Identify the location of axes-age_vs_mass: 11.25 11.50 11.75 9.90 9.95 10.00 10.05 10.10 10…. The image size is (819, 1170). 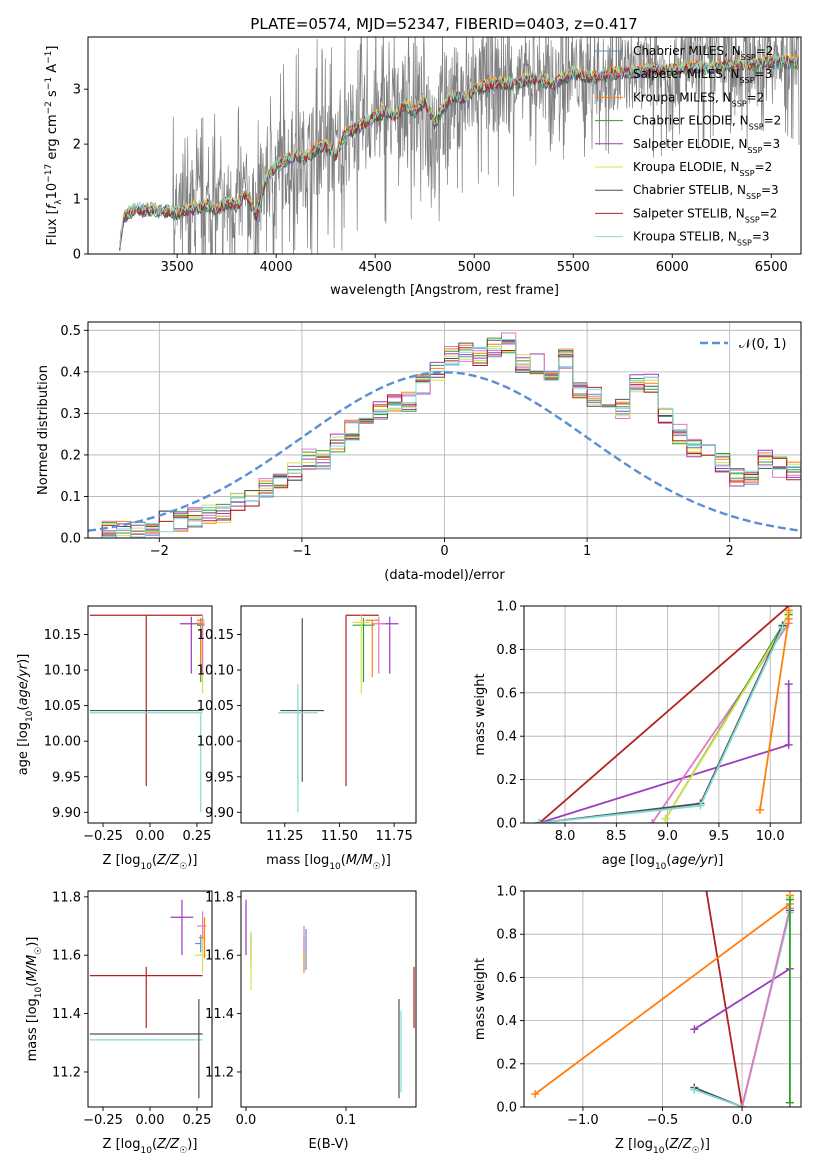
(307, 738).